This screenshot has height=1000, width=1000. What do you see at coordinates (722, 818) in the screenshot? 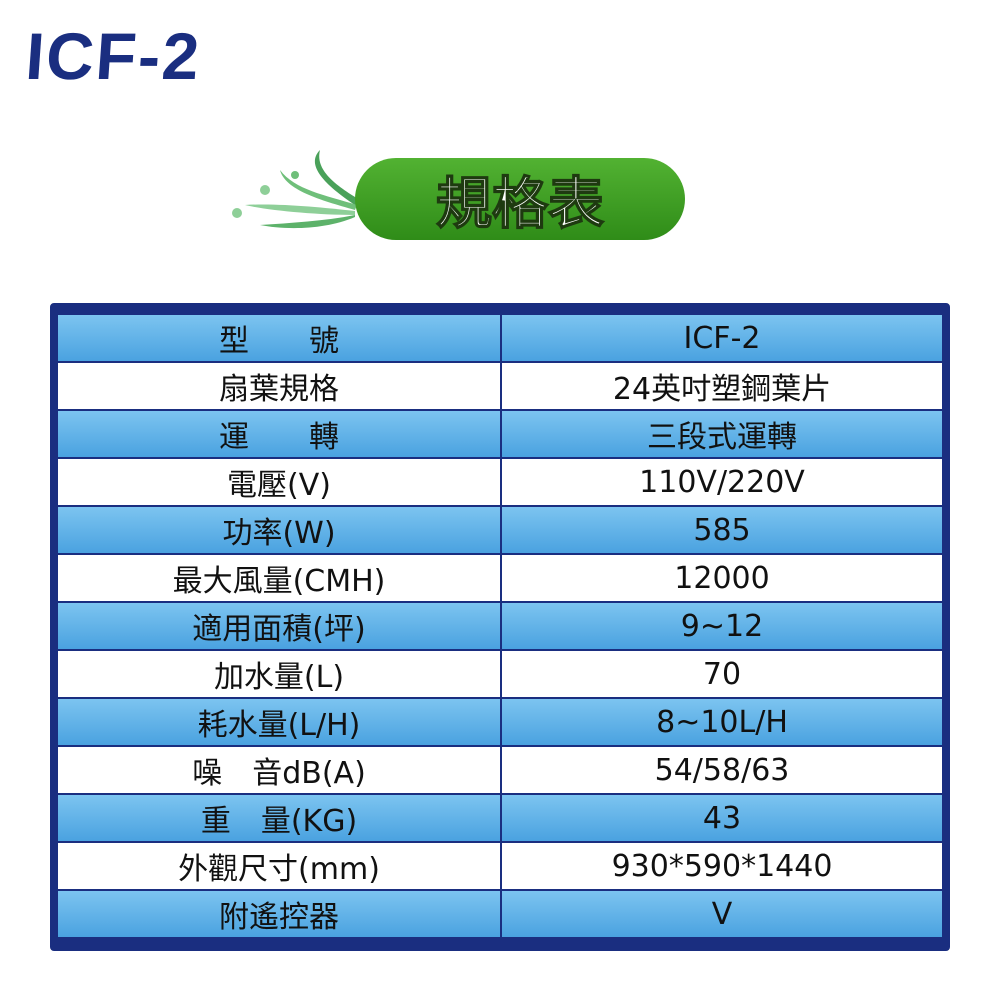
I see `spec-value: 43` at bounding box center [722, 818].